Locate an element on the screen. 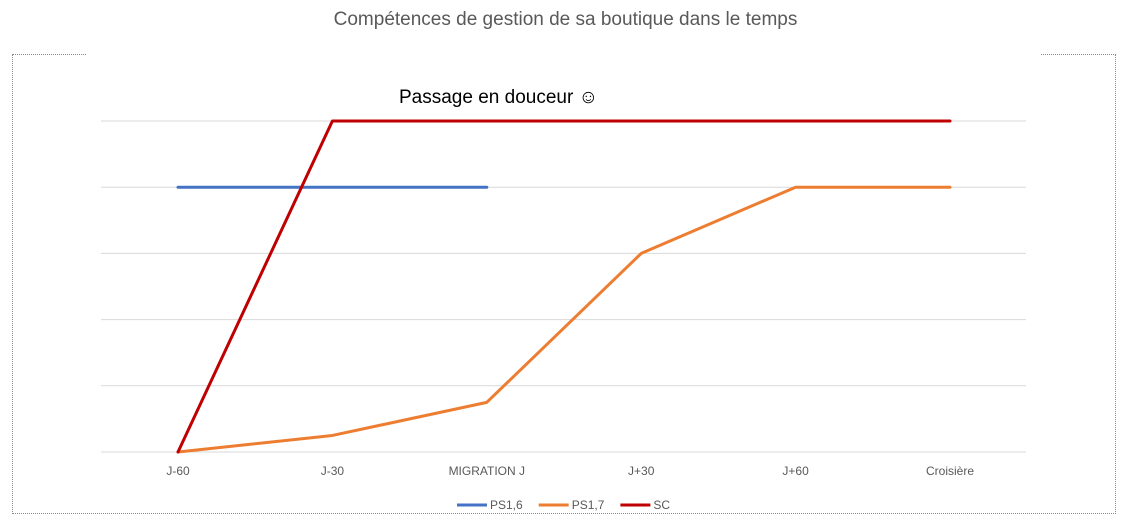 This screenshot has height=531, width=1131. frame-gap is located at coordinates (563, 55).